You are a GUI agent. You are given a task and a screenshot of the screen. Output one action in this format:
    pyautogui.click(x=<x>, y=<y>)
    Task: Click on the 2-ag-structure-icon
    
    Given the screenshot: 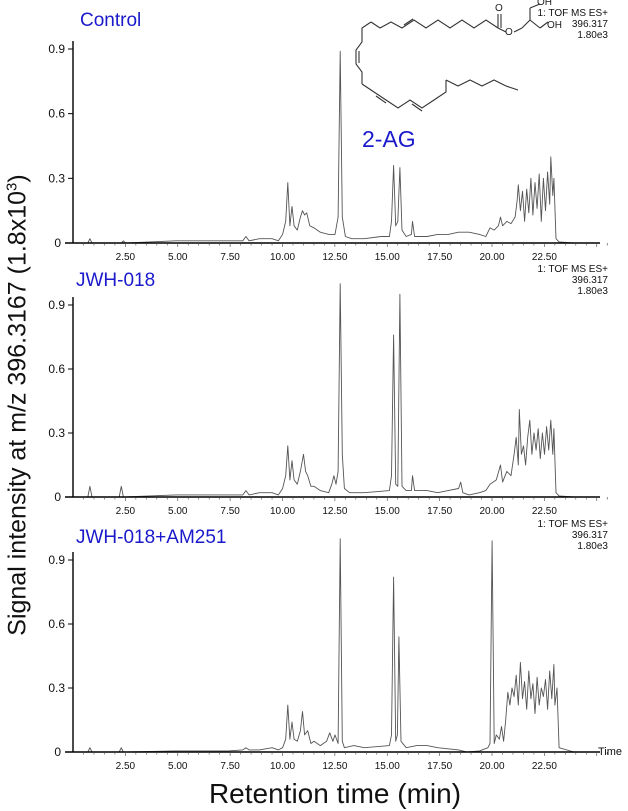 What is the action you would take?
    pyautogui.click(x=452, y=57)
    